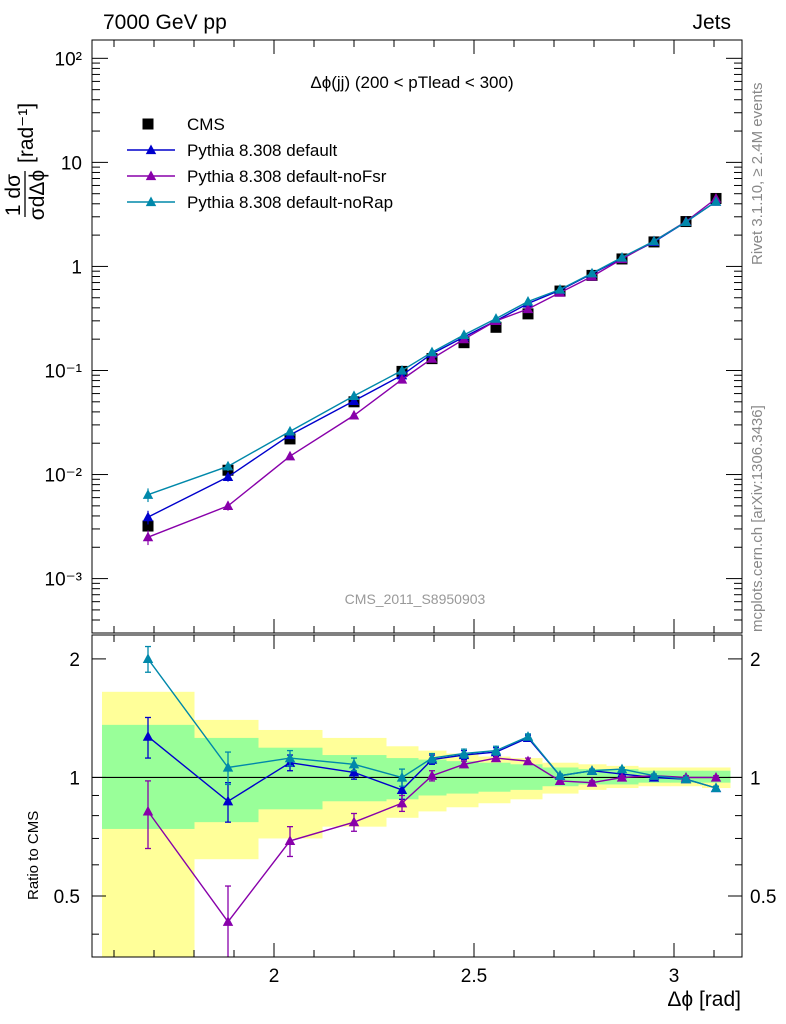 Image resolution: width=786 pixels, height=1024 pixels. Describe the element at coordinates (71, 163) in the screenshot. I see `y-tick-label-4: 10` at that location.